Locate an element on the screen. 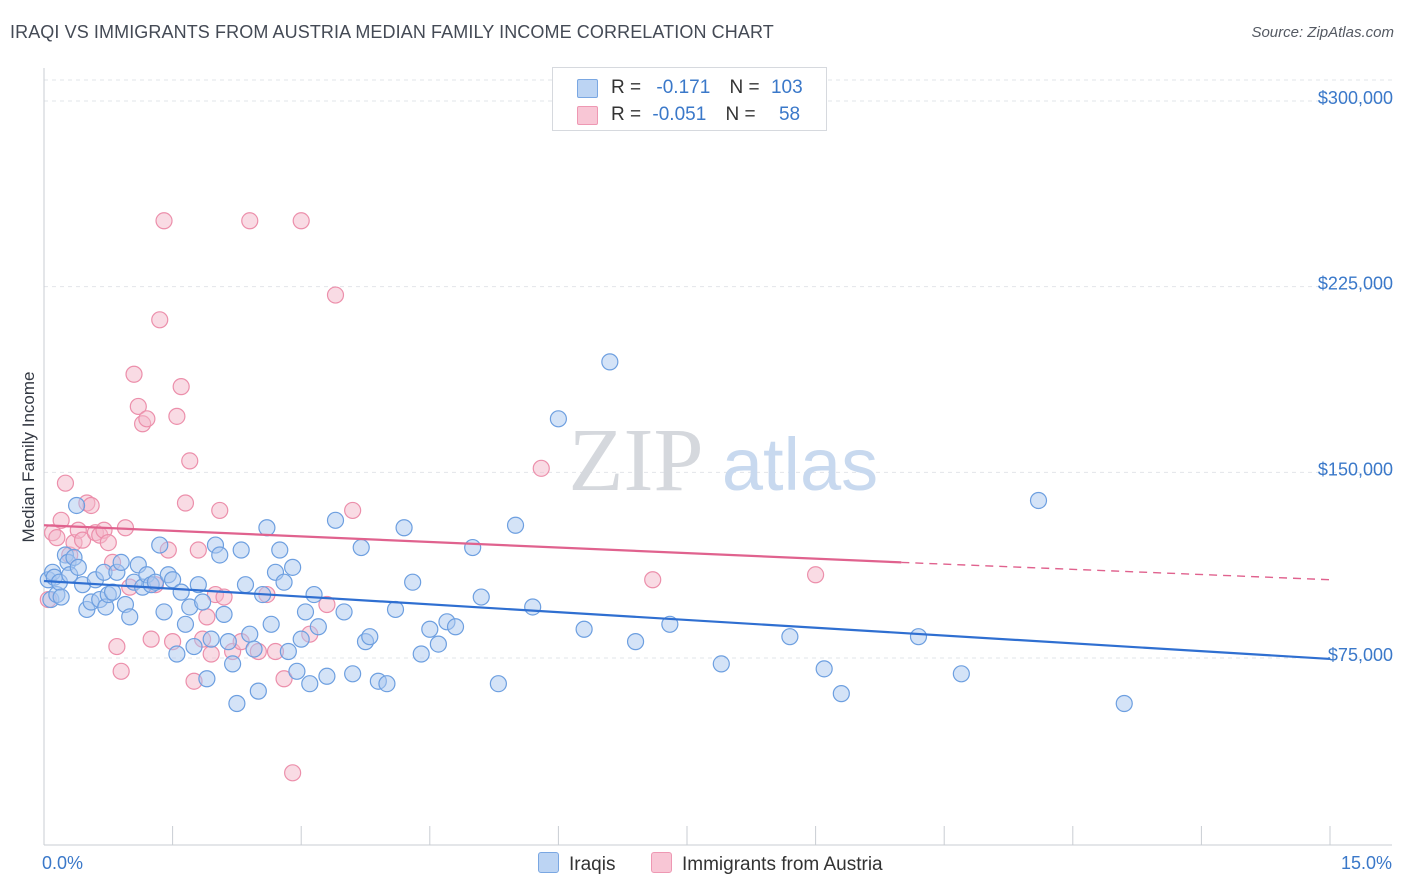 This screenshot has height=892, width=1406. y-axis-label: Median Family Income is located at coordinates (28, 456).